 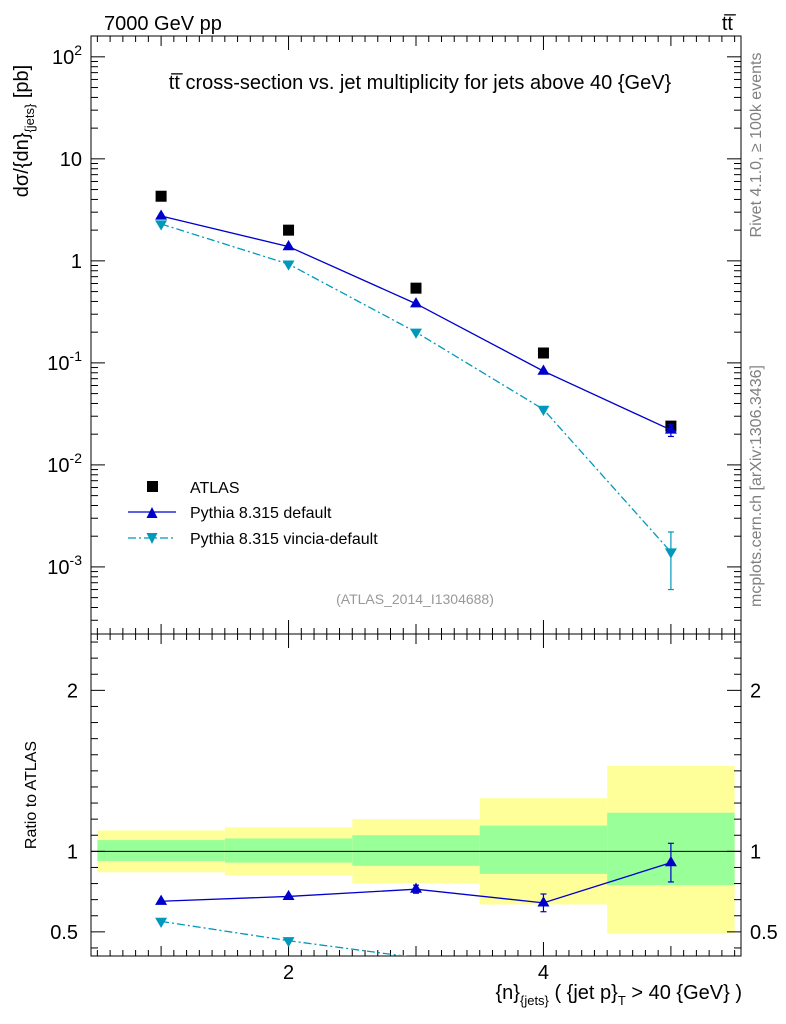 I want to click on header-process-label: tt̅, so click(x=729, y=24).